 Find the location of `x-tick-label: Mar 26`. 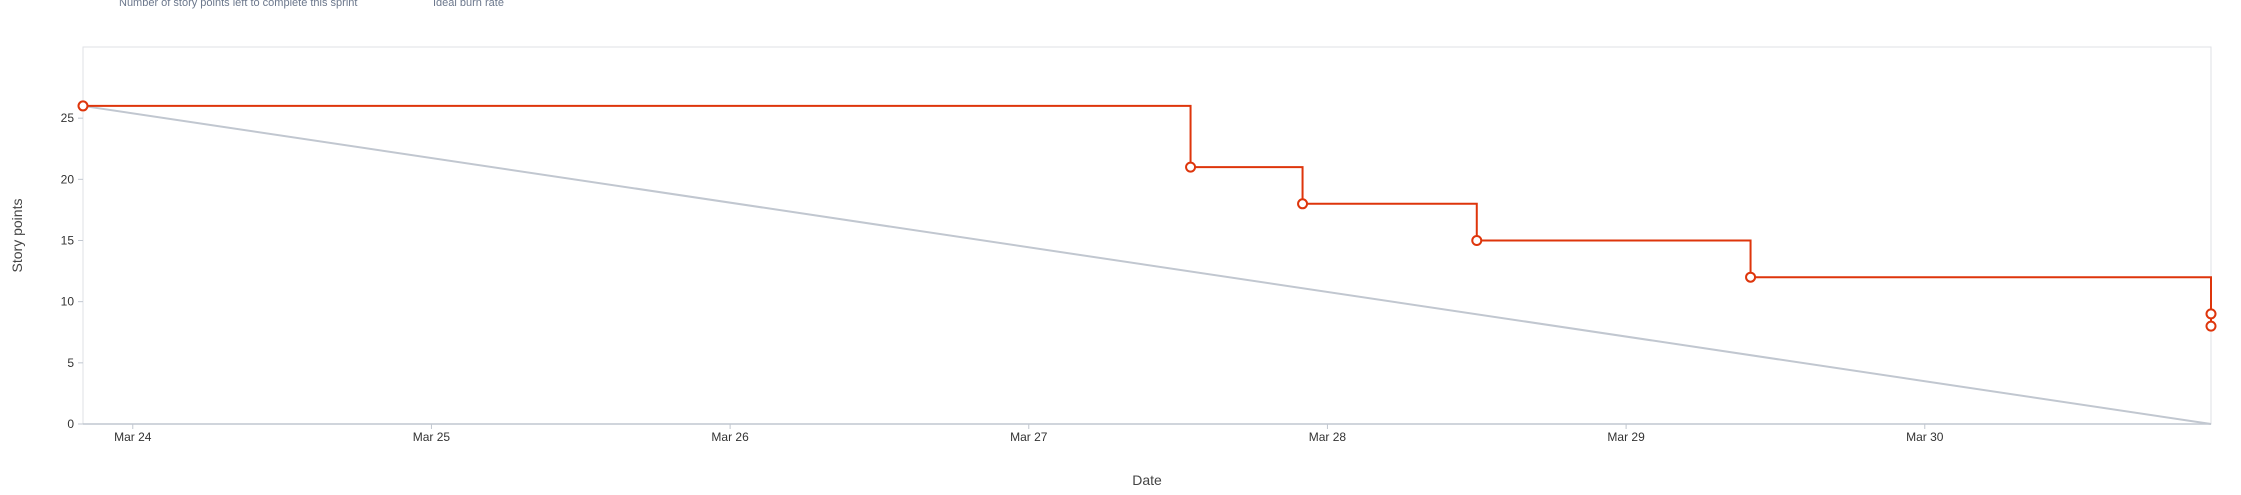

x-tick-label: Mar 26 is located at coordinates (730, 437).